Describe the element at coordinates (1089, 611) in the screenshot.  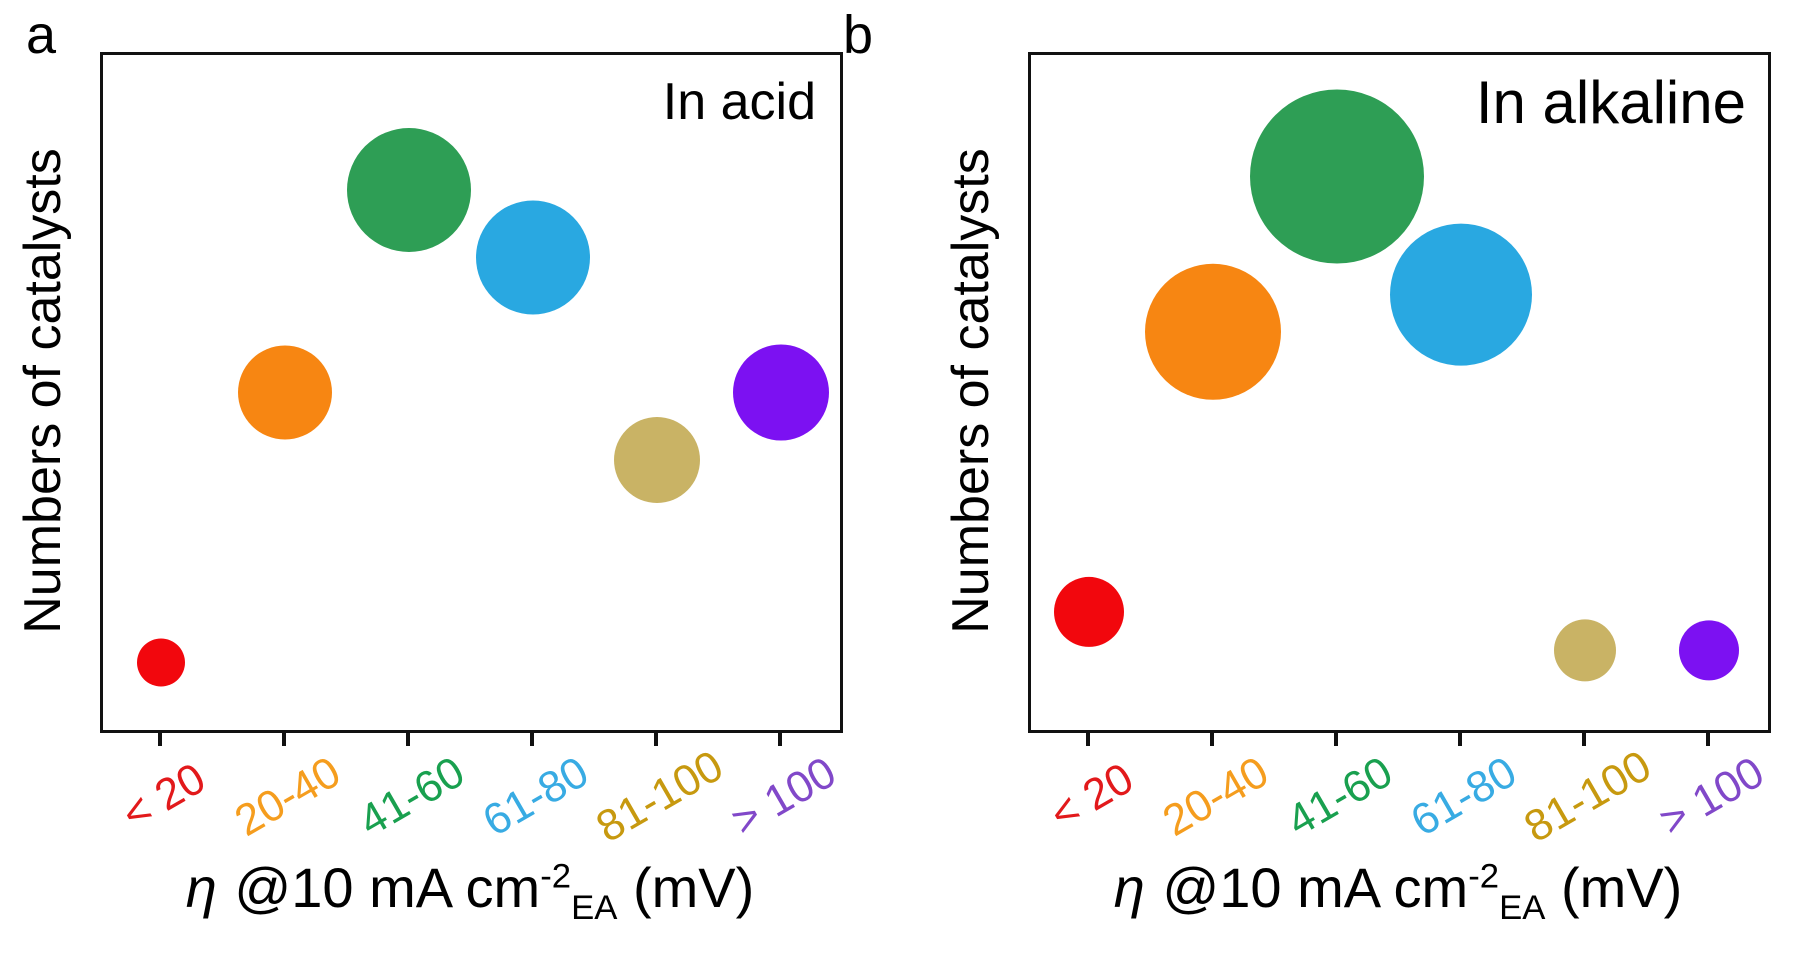
I see `bubble-b-<20` at that location.